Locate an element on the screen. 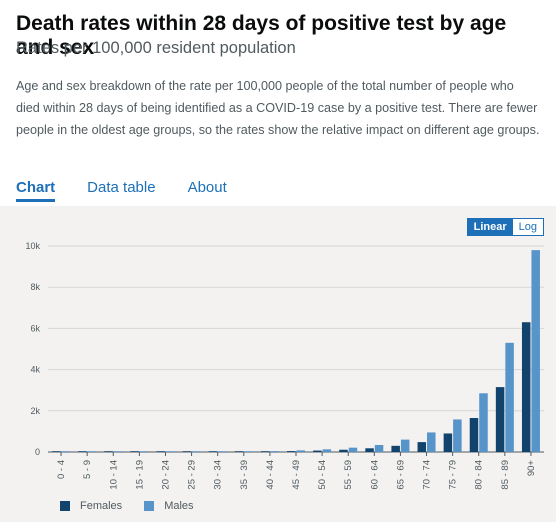 The image size is (556, 522). log-scale-button: Log is located at coordinates (527, 227).